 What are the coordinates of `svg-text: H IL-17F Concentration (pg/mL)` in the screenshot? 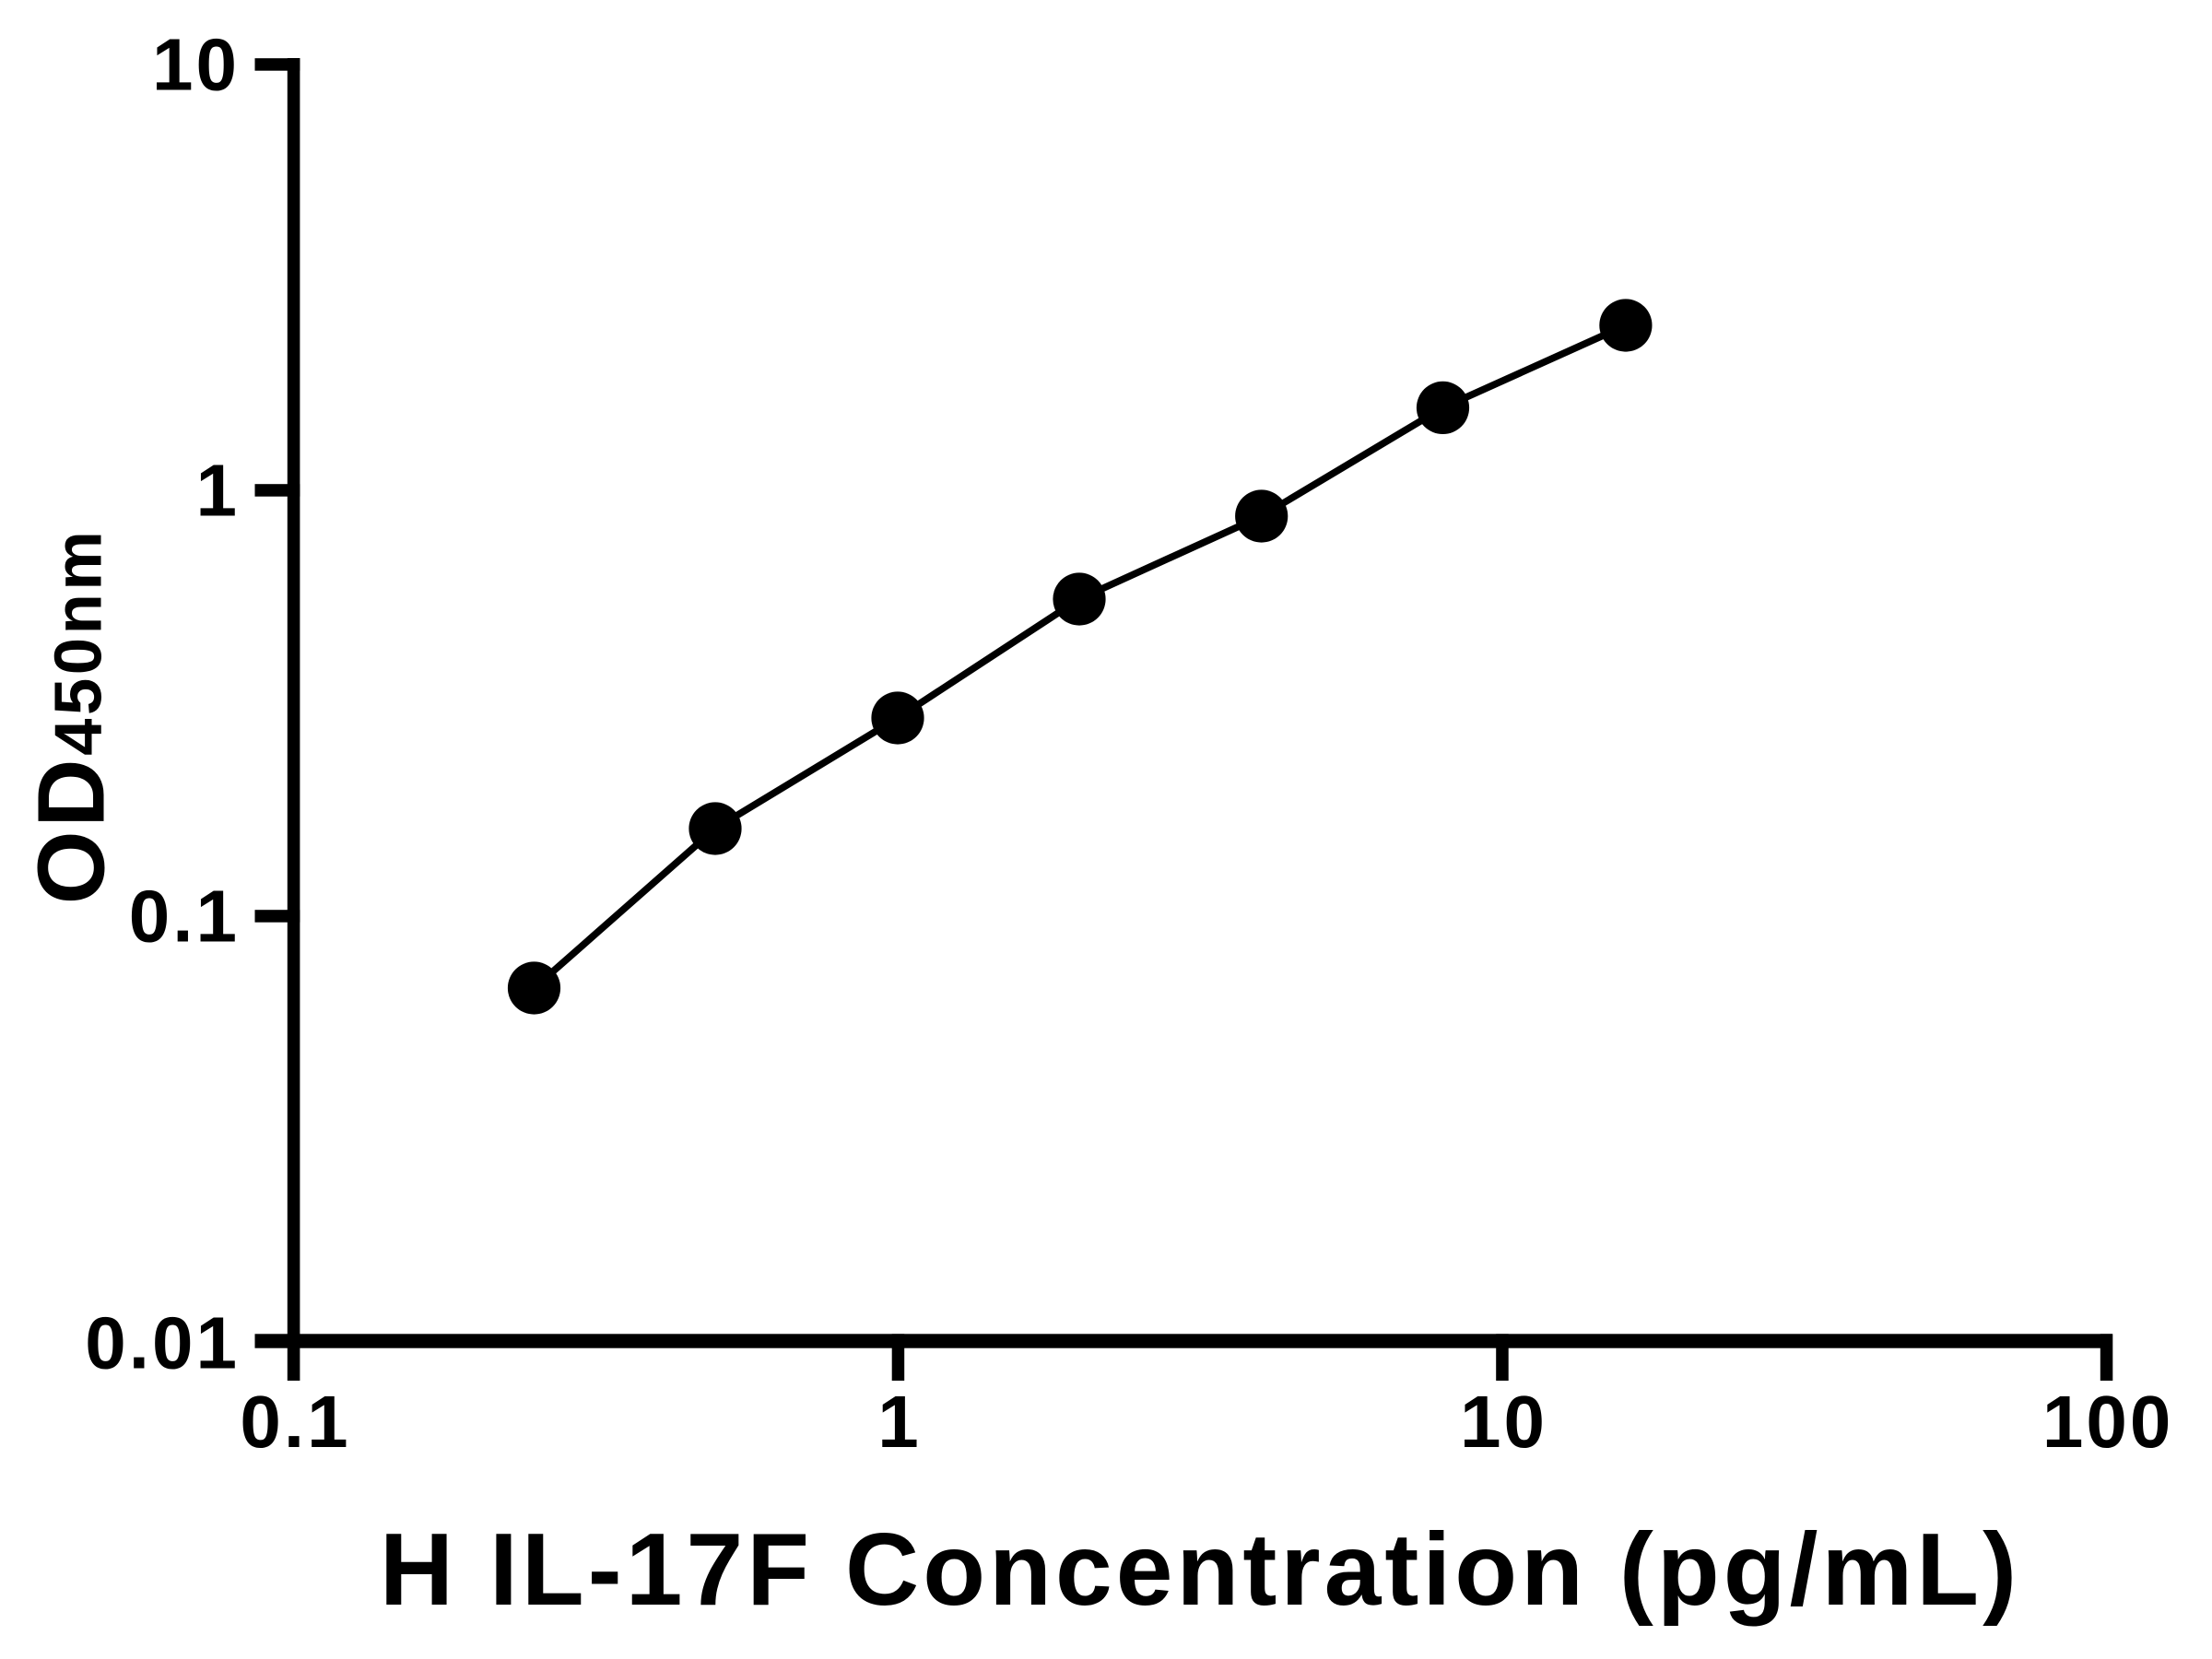 It's located at (1200, 1569).